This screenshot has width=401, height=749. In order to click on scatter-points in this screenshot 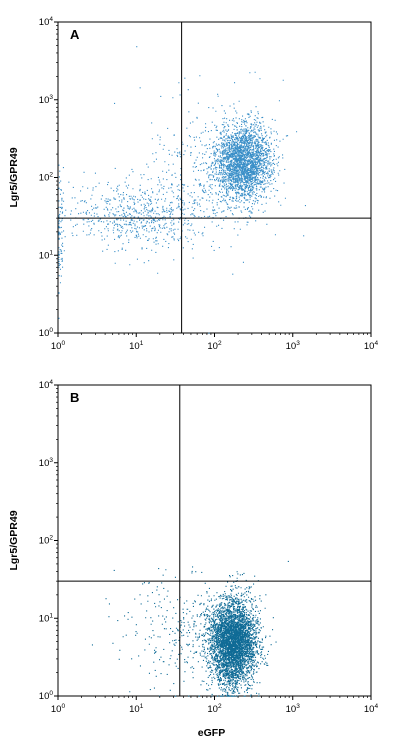, I will do `click(190, 628)`.